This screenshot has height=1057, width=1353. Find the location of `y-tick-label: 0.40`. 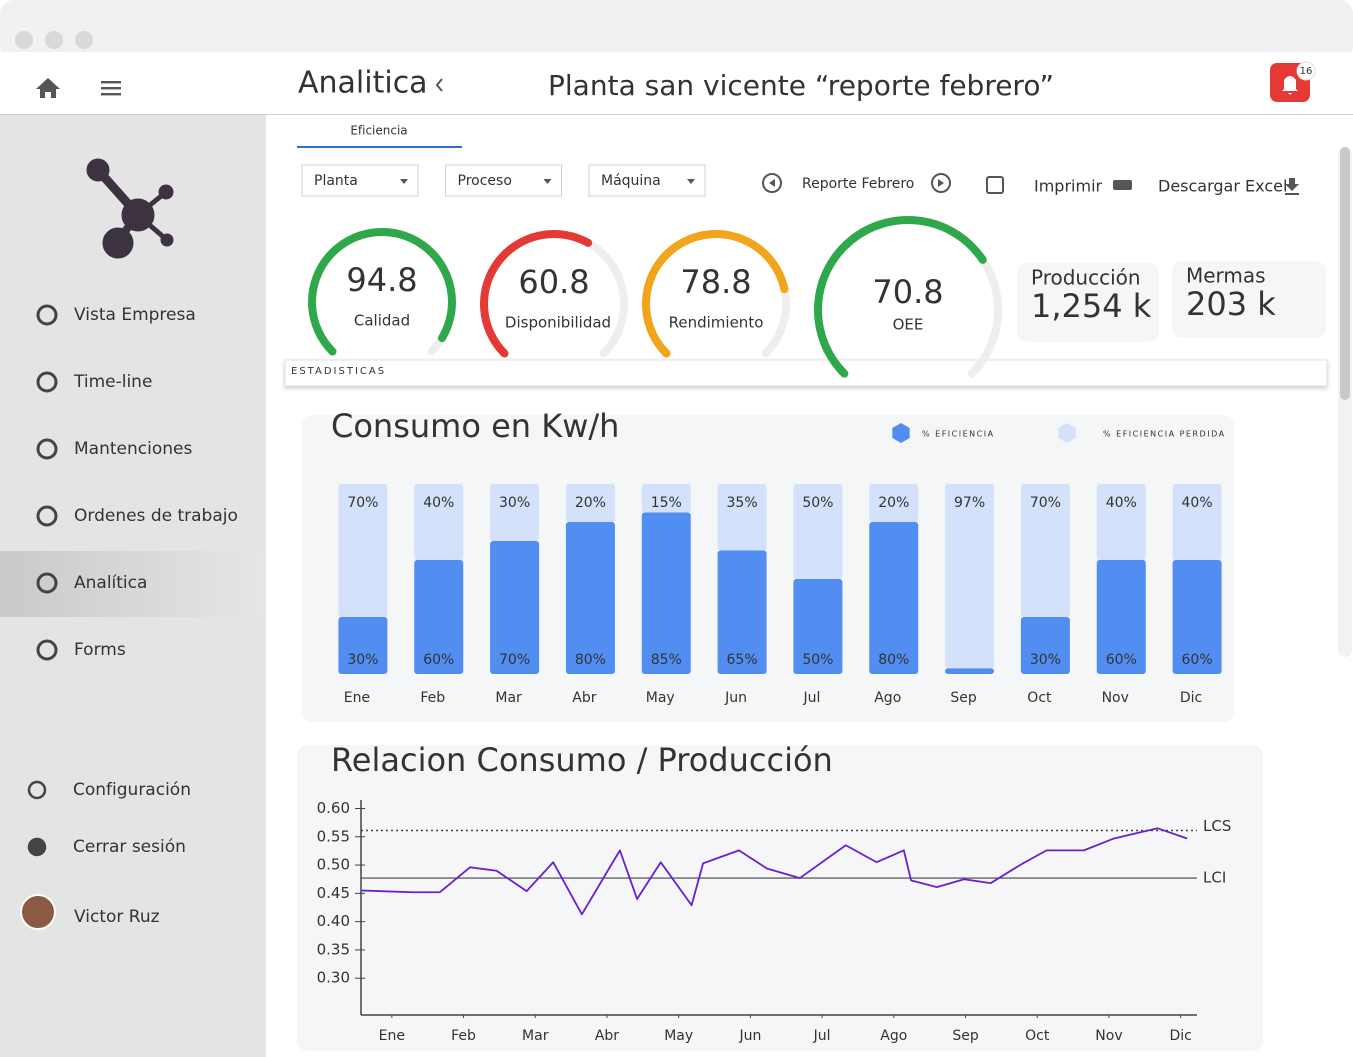

y-tick-label: 0.40 is located at coordinates (333, 921).